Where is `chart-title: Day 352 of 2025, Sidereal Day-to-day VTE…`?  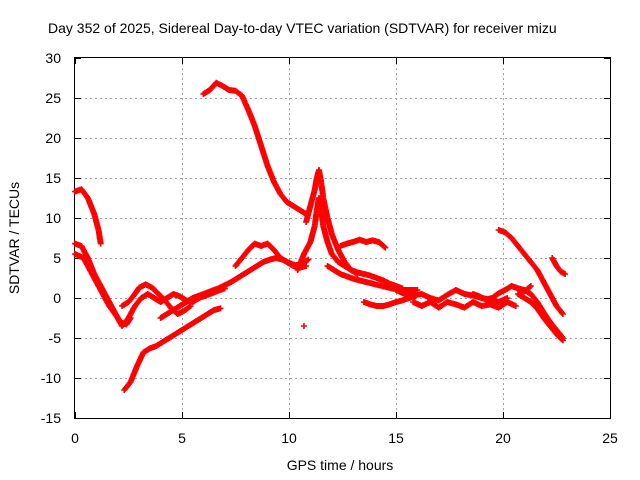
chart-title: Day 352 of 2025, Sidereal Day-to-day VTE… is located at coordinates (302, 28).